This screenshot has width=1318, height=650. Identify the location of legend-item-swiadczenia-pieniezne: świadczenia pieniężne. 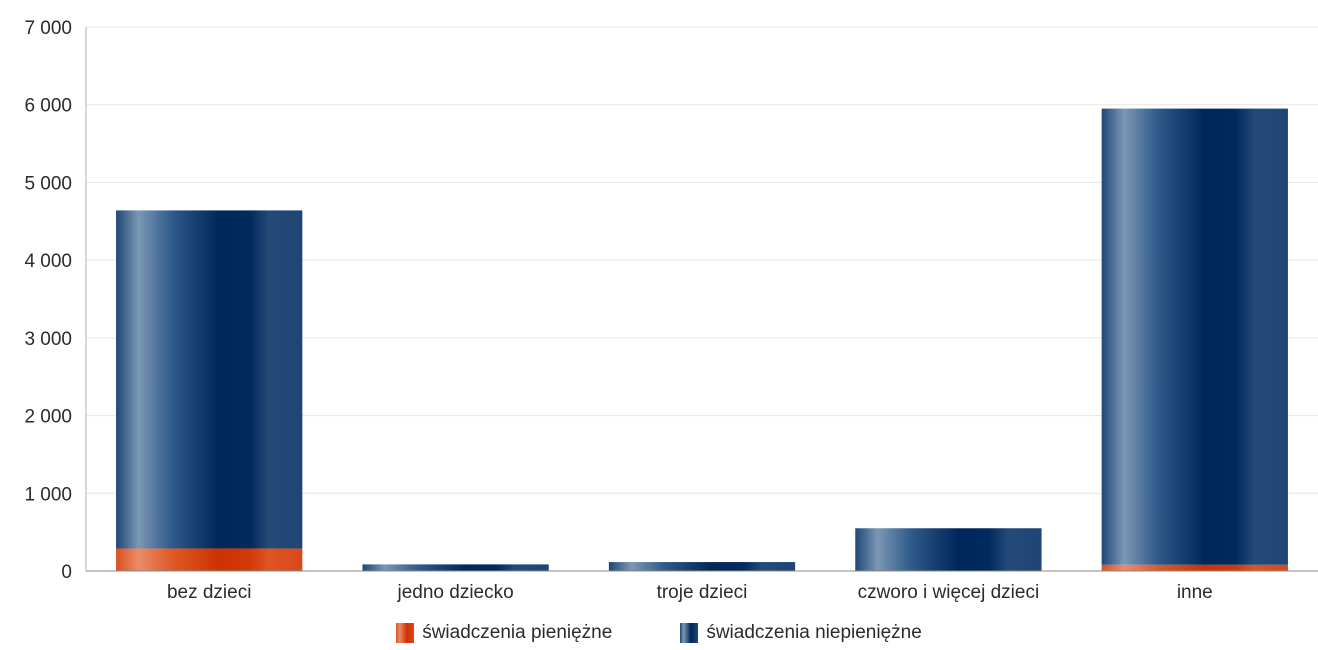
(504, 633).